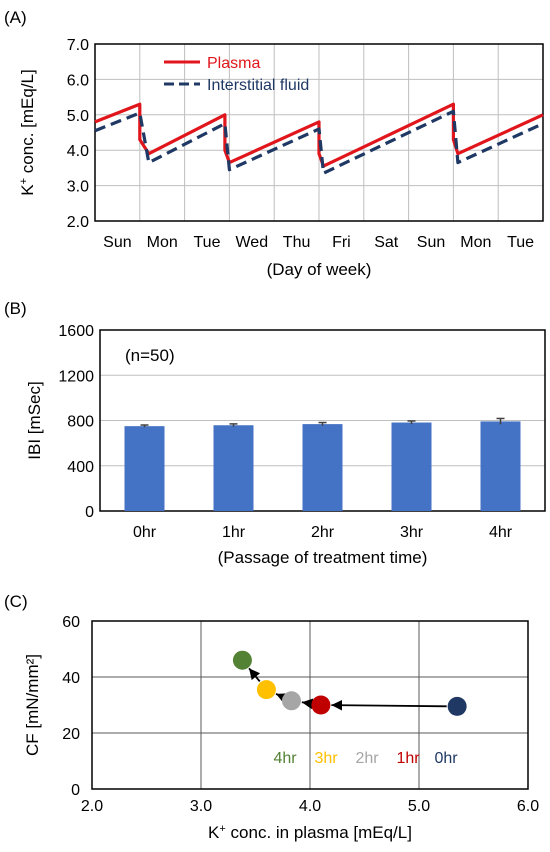 This screenshot has width=550, height=852. I want to click on x-tick-label: 4.0, so click(310, 806).